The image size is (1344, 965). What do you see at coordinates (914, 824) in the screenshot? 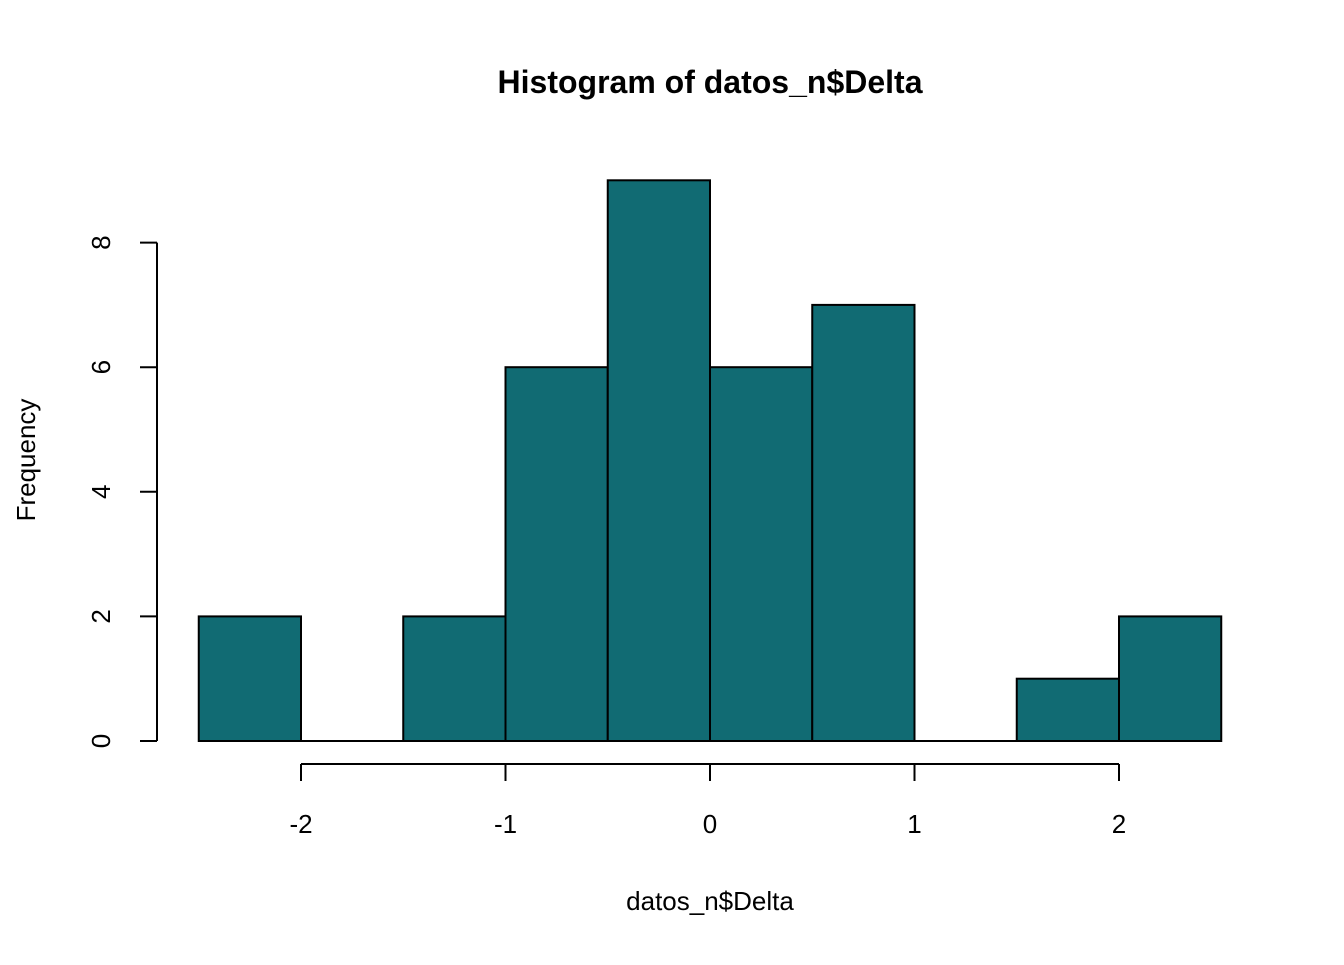
I see `x-tick-label: 1` at bounding box center [914, 824].